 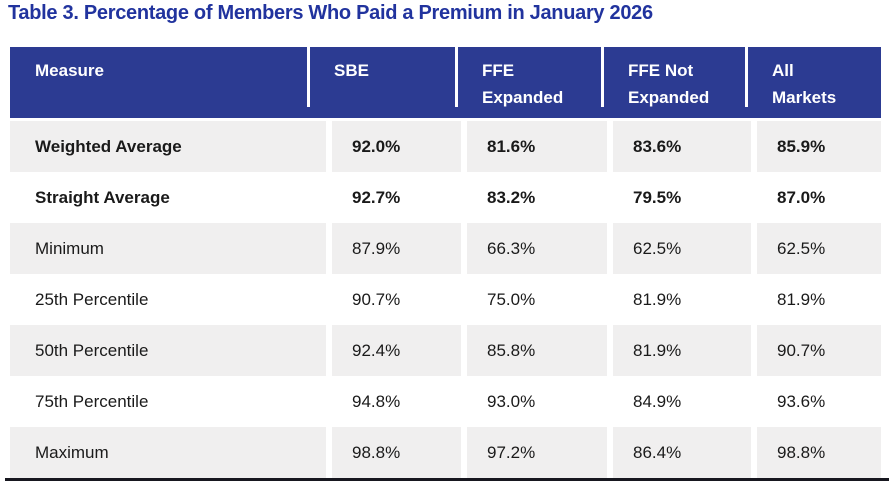 What do you see at coordinates (393, 401) in the screenshot?
I see `value-cell-sbe: 94.8%` at bounding box center [393, 401].